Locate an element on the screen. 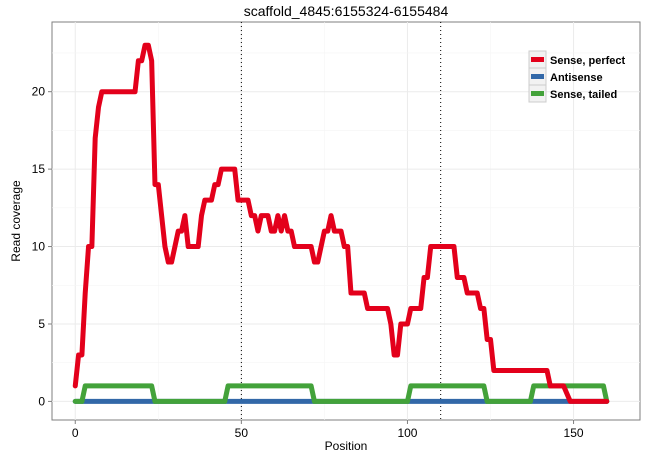 This screenshot has width=650, height=465. legend-label: Antisense is located at coordinates (576, 78).